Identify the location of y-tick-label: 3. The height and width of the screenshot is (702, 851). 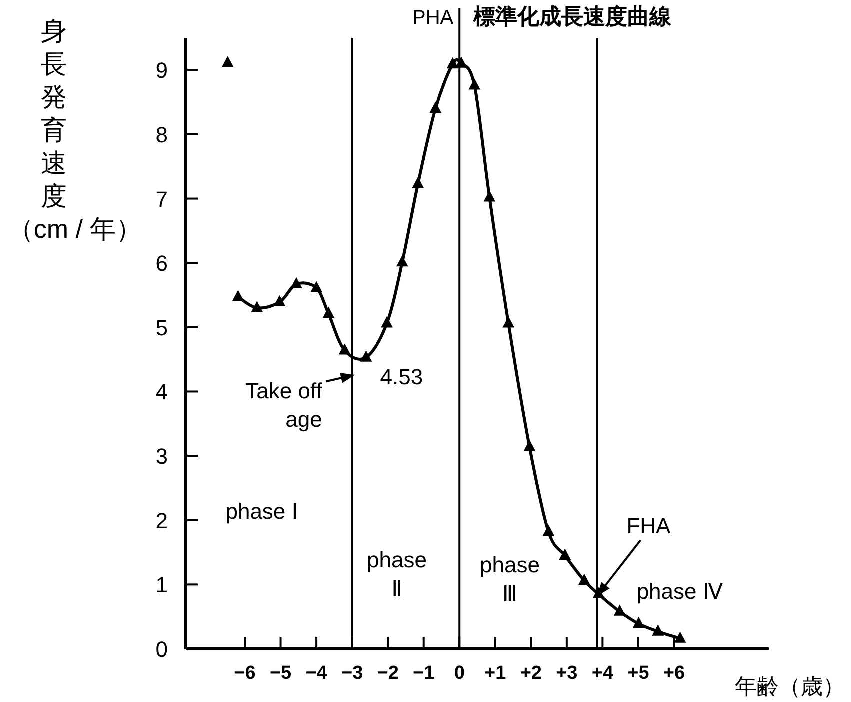
(162, 457).